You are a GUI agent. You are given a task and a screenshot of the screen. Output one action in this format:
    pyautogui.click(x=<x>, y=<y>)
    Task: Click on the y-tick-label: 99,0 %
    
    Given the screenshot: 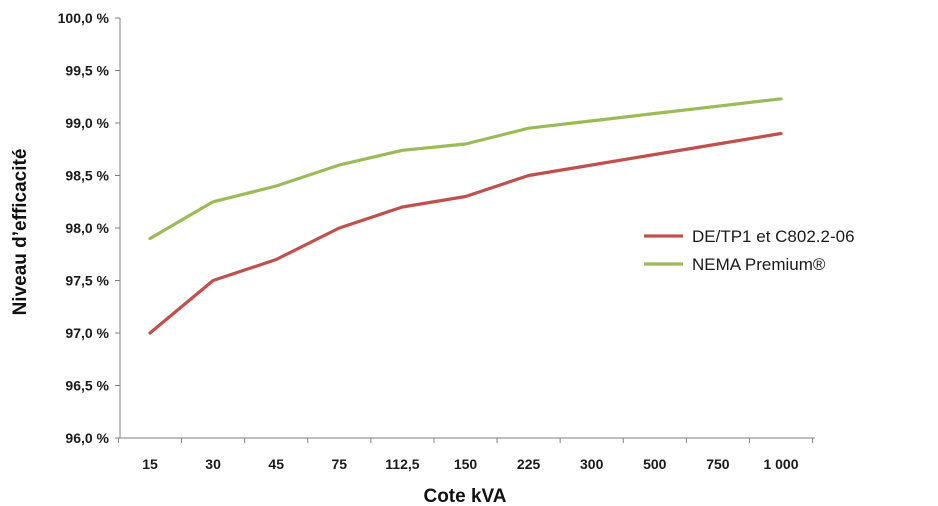 What is the action you would take?
    pyautogui.click(x=87, y=123)
    